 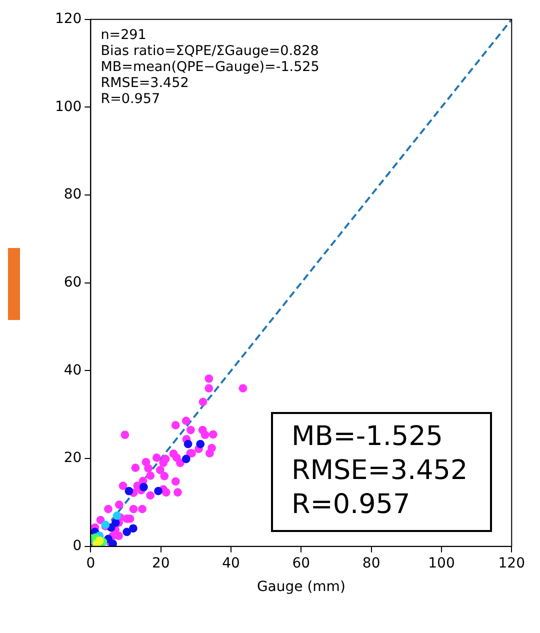 I want to click on y-tick-label: 60, so click(x=73, y=282).